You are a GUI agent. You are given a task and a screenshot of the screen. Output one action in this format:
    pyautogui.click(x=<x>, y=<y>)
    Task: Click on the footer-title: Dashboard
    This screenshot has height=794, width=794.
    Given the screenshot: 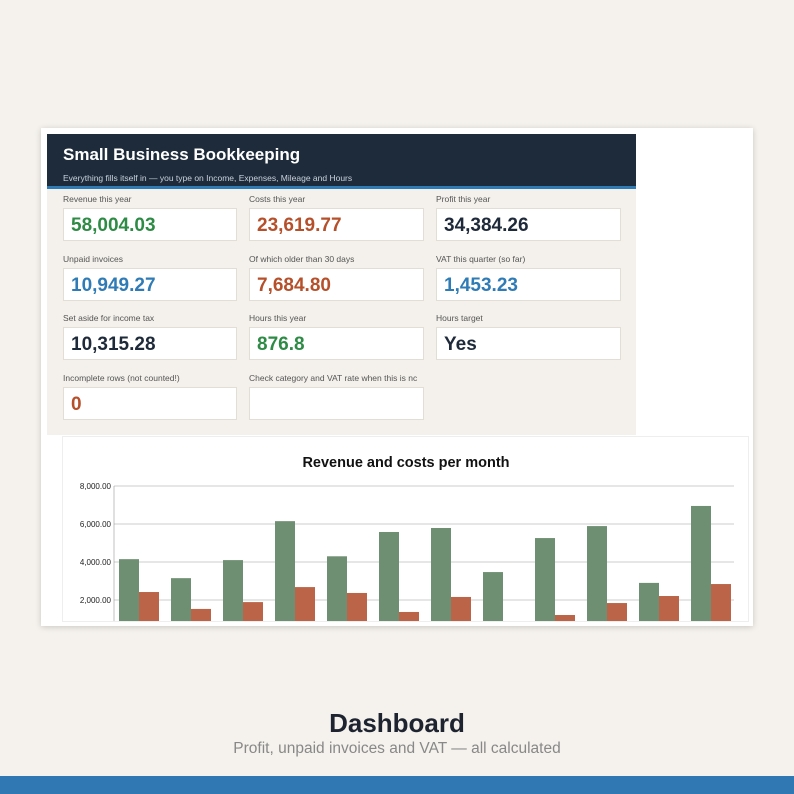 What is the action you would take?
    pyautogui.click(x=397, y=723)
    